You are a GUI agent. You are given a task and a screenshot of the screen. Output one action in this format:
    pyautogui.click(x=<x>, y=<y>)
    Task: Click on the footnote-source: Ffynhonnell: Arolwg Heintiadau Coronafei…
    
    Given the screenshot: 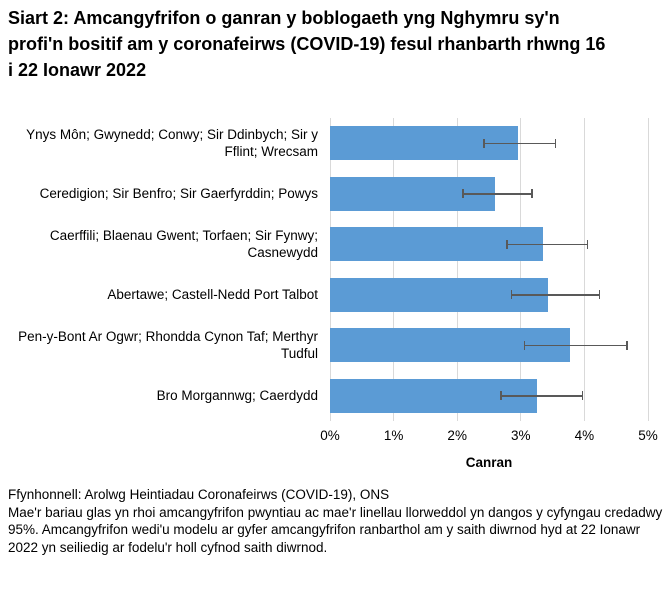 What is the action you would take?
    pyautogui.click(x=199, y=494)
    